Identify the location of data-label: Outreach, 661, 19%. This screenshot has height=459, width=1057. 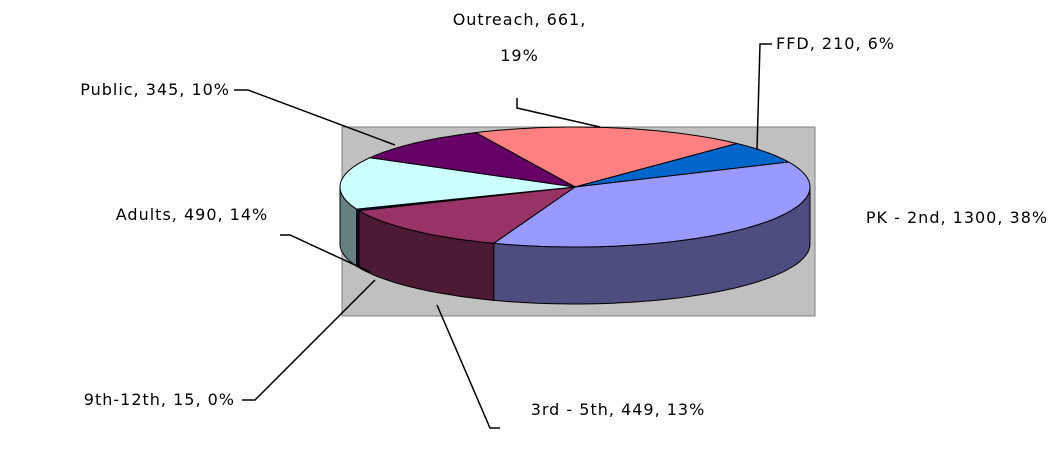
(519, 37).